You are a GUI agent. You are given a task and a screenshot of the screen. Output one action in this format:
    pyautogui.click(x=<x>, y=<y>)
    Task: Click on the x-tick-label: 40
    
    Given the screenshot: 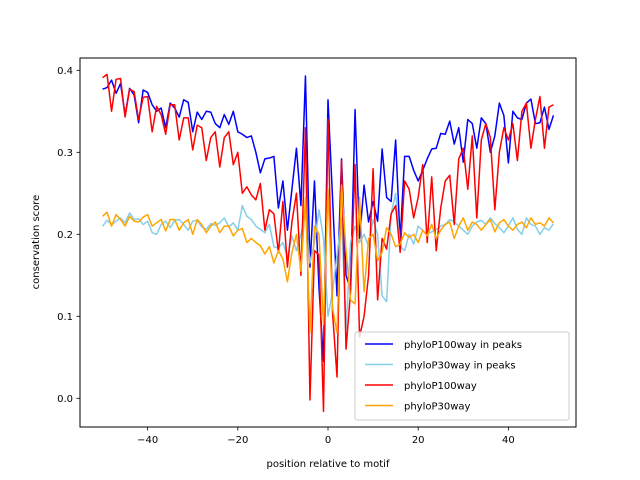 What is the action you would take?
    pyautogui.click(x=508, y=440)
    